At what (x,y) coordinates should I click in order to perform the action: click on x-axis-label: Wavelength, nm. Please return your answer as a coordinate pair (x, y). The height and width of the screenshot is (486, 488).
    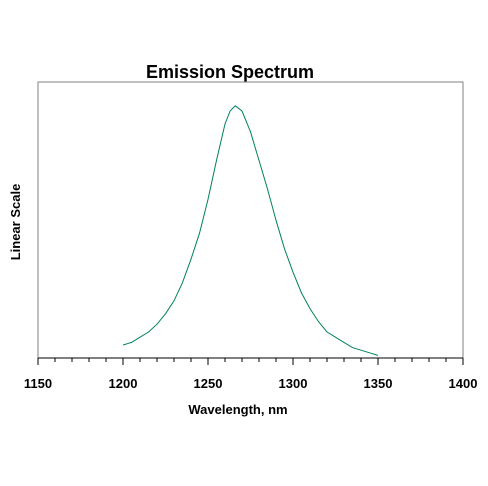
    Looking at the image, I should click on (237, 409).